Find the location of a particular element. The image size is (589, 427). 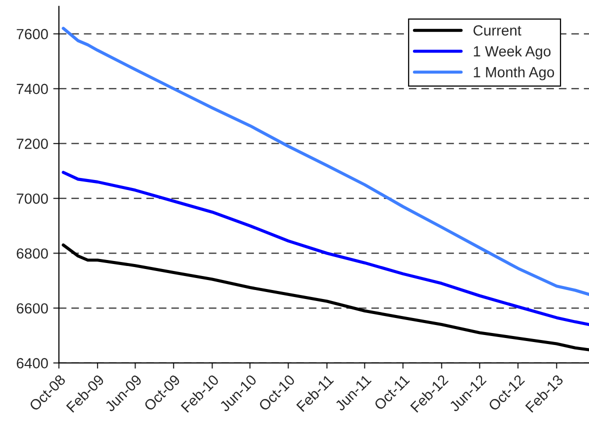

y-tick-label: 6400 is located at coordinates (32, 363).